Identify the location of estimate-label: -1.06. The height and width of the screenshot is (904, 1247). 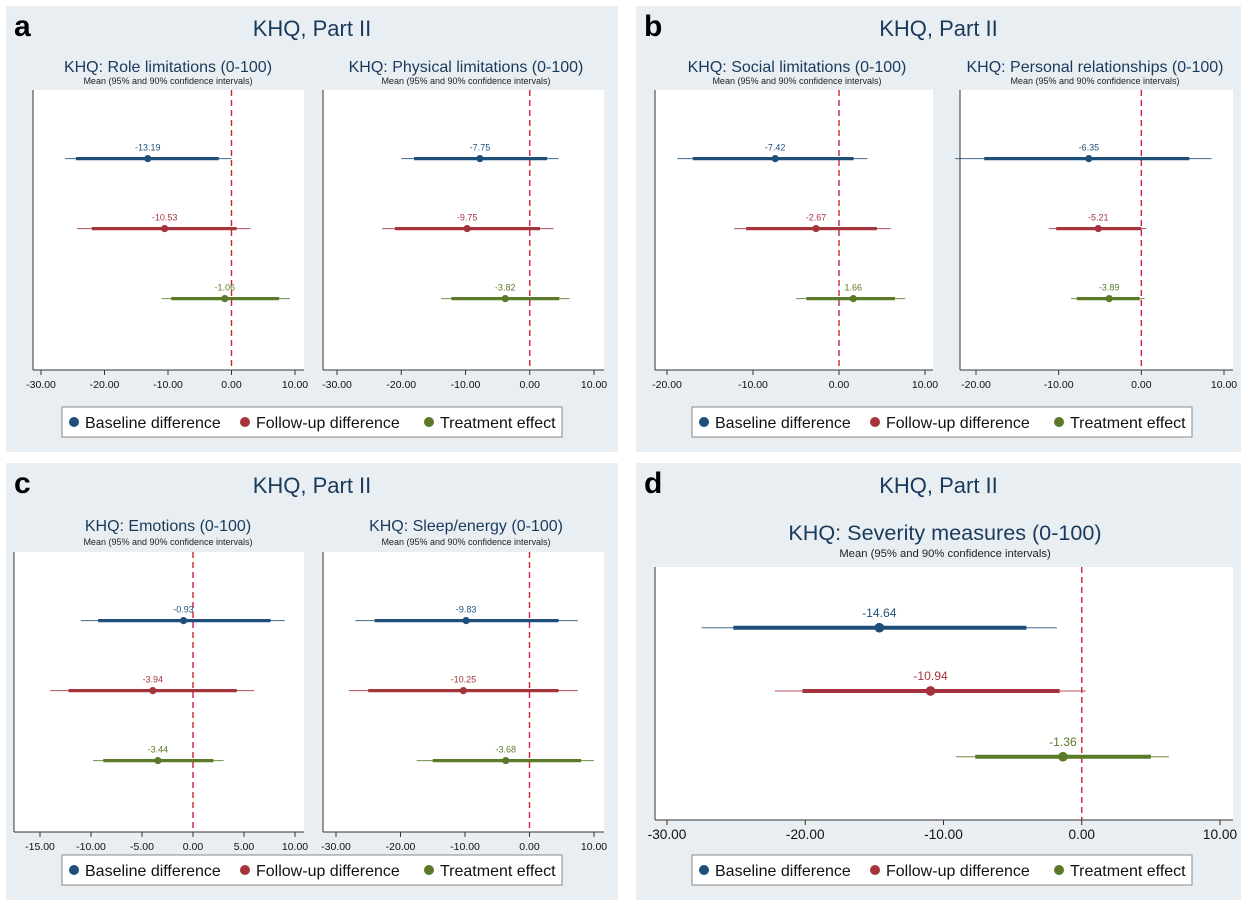
(225, 288).